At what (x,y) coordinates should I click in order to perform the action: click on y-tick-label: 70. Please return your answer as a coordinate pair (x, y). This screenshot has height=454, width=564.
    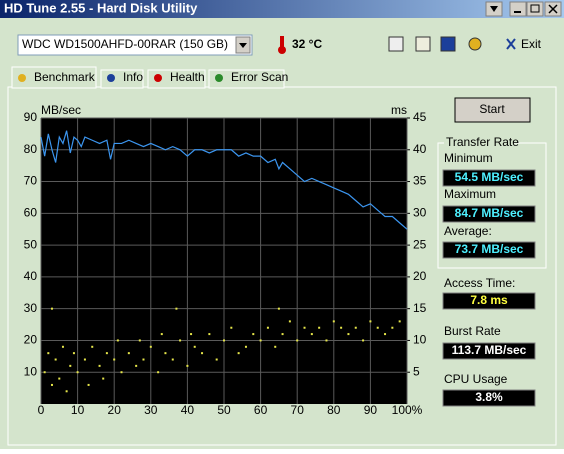
    Looking at the image, I should click on (31, 181).